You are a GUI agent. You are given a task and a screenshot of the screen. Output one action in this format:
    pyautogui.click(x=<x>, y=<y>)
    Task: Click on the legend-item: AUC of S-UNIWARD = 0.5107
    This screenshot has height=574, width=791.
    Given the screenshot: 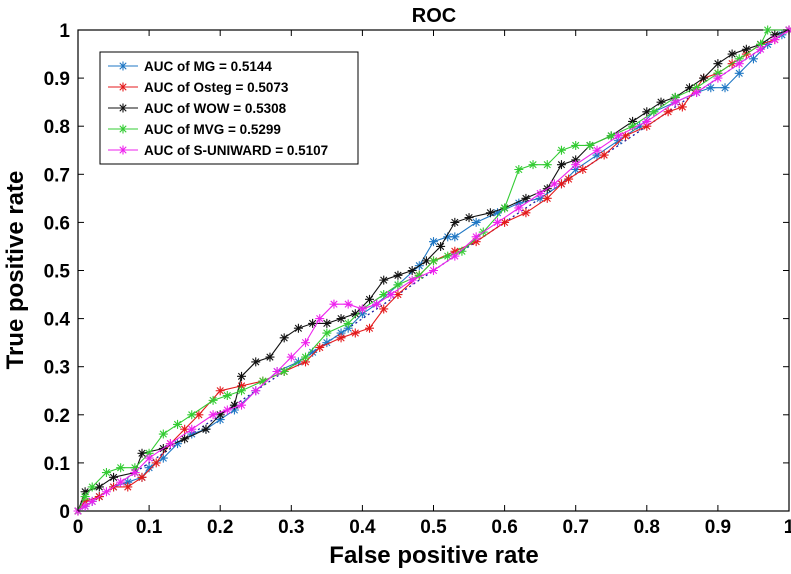 What is the action you would take?
    pyautogui.click(x=218, y=150)
    